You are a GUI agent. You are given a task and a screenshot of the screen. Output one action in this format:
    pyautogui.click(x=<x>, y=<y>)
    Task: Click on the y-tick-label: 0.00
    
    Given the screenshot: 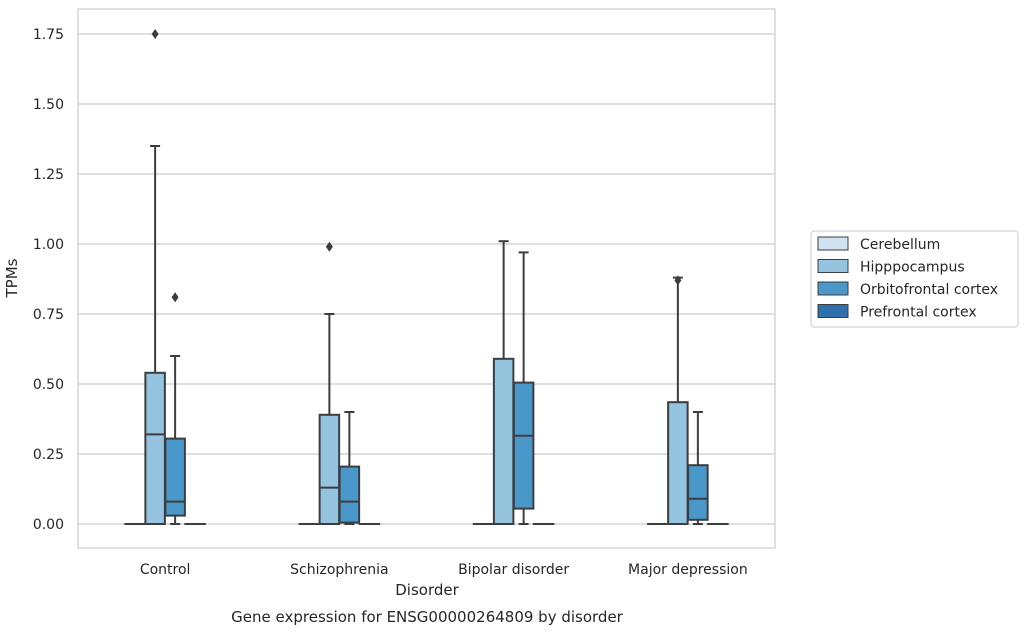 What is the action you would take?
    pyautogui.click(x=48, y=525)
    